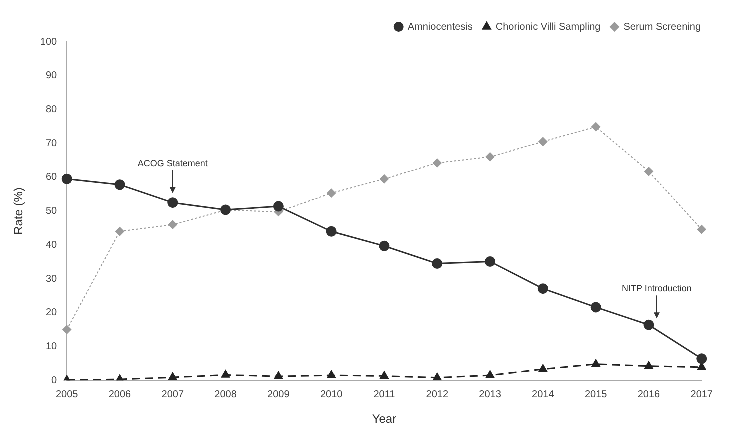 The width and height of the screenshot is (729, 439). Describe the element at coordinates (52, 212) in the screenshot. I see `y-tick-label: 50` at that location.